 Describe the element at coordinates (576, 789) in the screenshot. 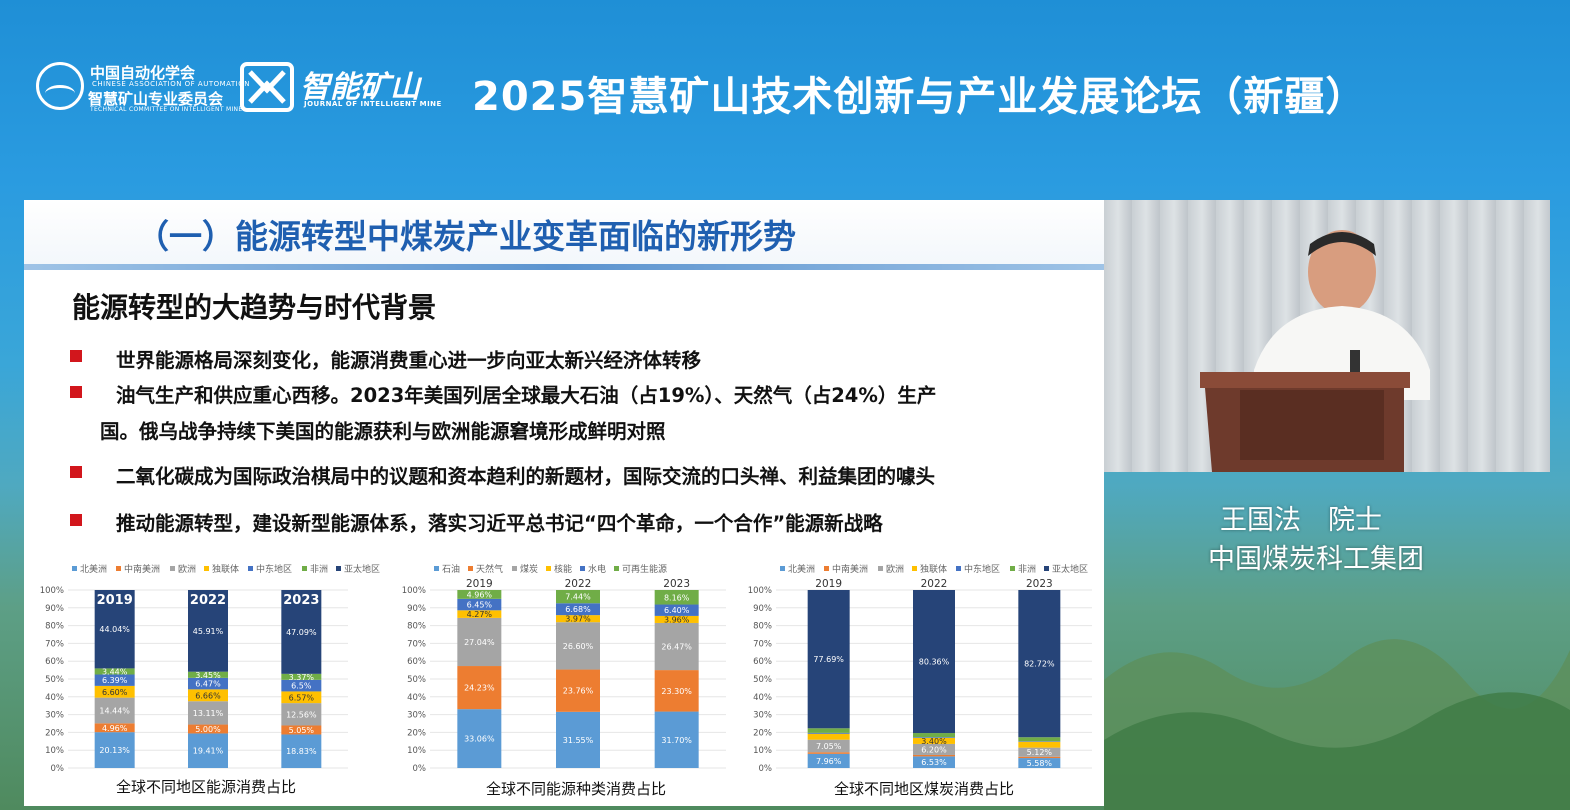

I see `chart-caption: 全球不同能源种类消费占比` at that location.